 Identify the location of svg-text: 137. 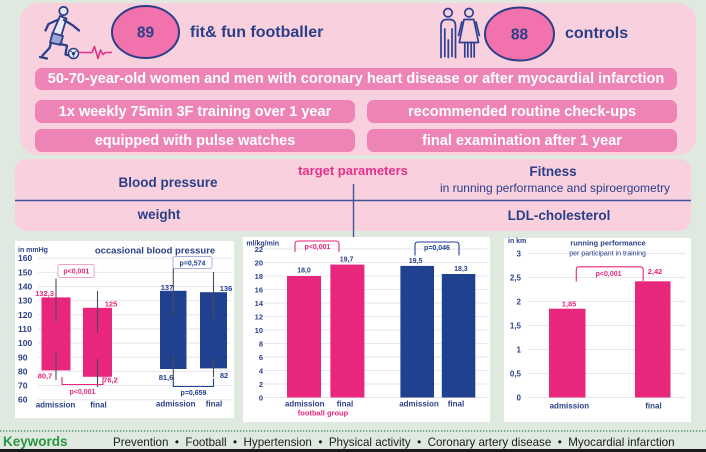
(167, 287).